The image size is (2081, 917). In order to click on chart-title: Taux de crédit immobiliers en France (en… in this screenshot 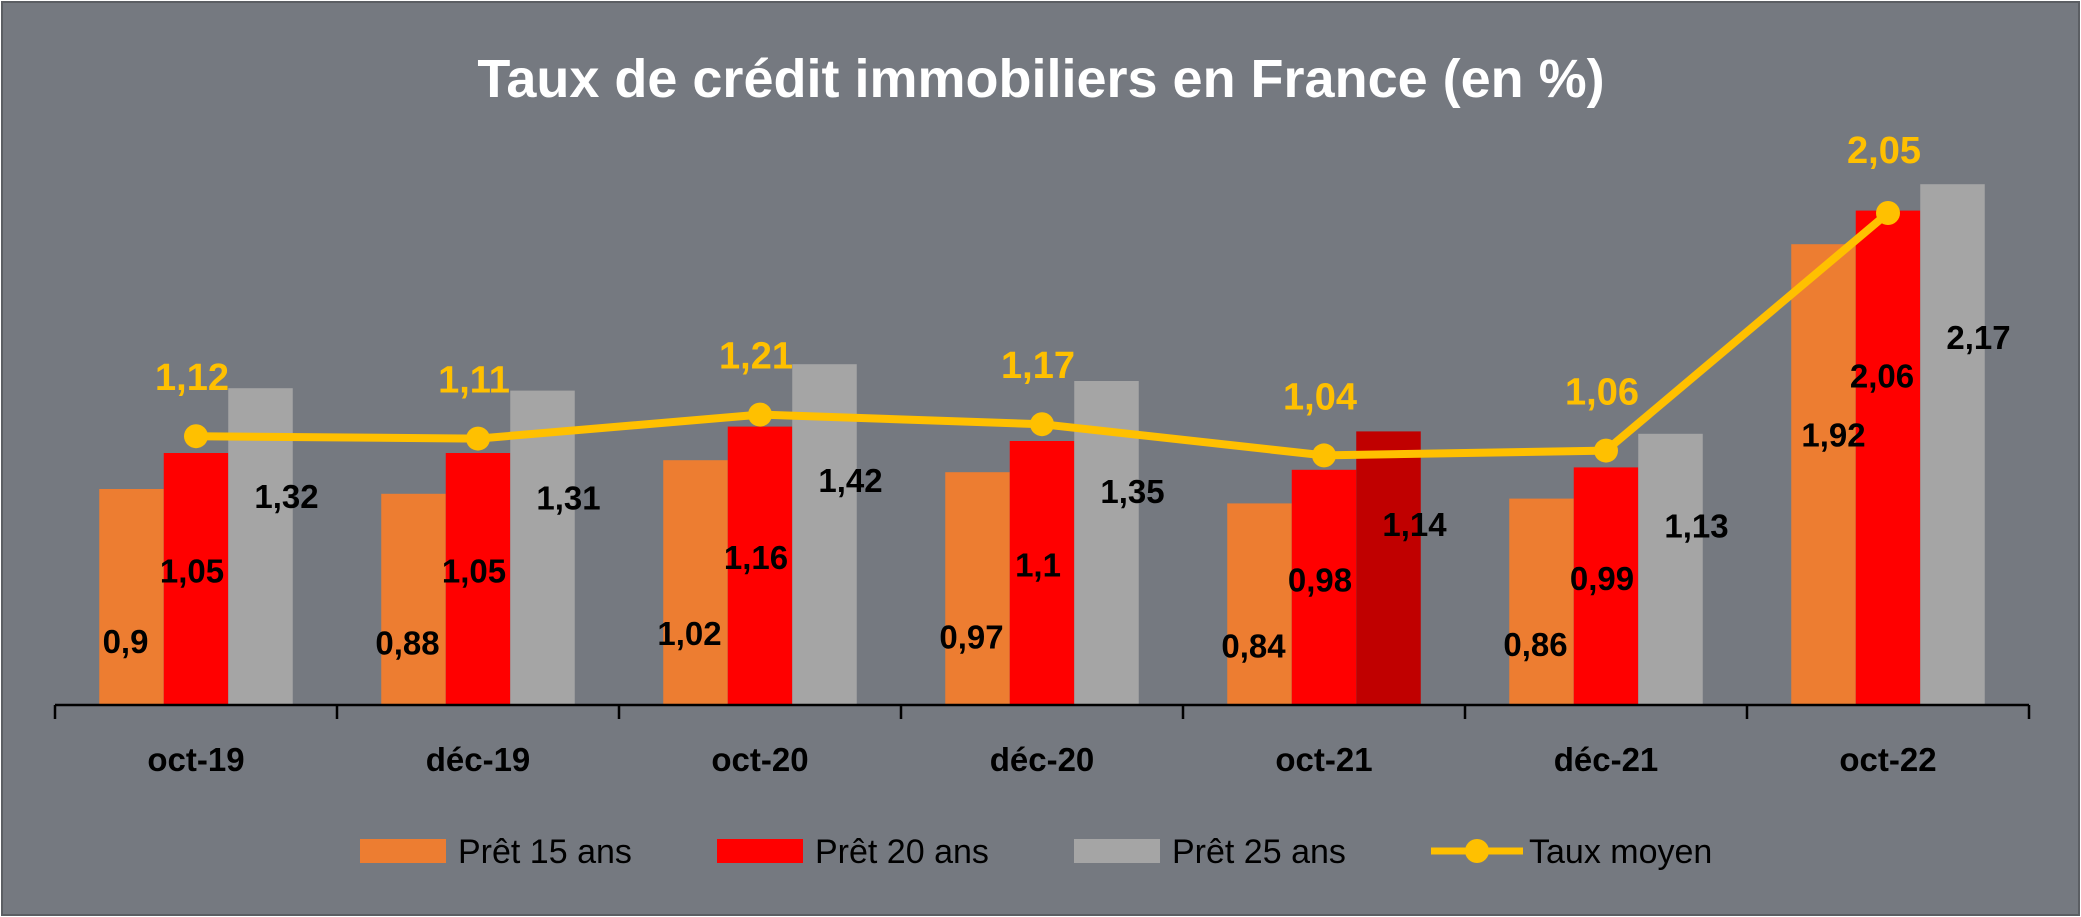, I will do `click(1040, 79)`.